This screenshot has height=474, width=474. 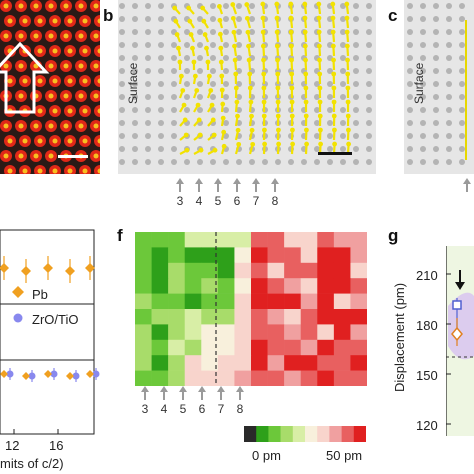 What do you see at coordinates (56, 445) in the screenshot?
I see `x-tick-label: 16` at bounding box center [56, 445].